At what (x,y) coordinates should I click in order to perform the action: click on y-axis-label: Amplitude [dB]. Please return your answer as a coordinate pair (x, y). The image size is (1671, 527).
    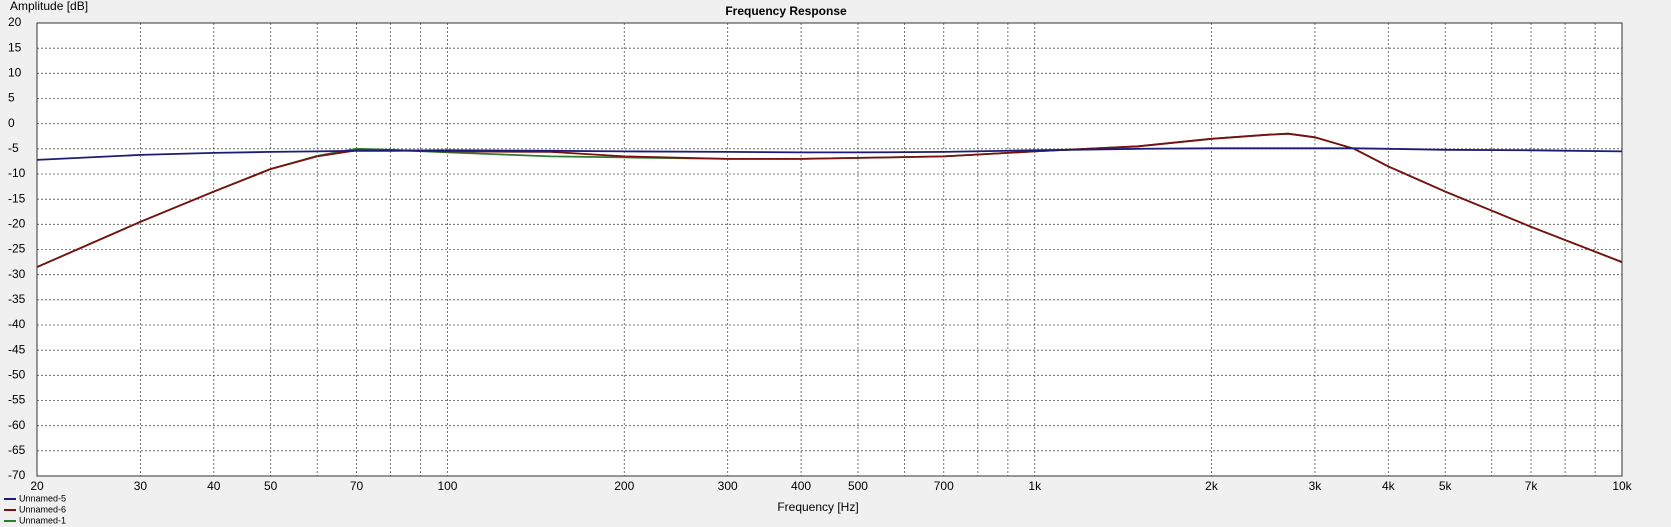
    Looking at the image, I should click on (49, 6).